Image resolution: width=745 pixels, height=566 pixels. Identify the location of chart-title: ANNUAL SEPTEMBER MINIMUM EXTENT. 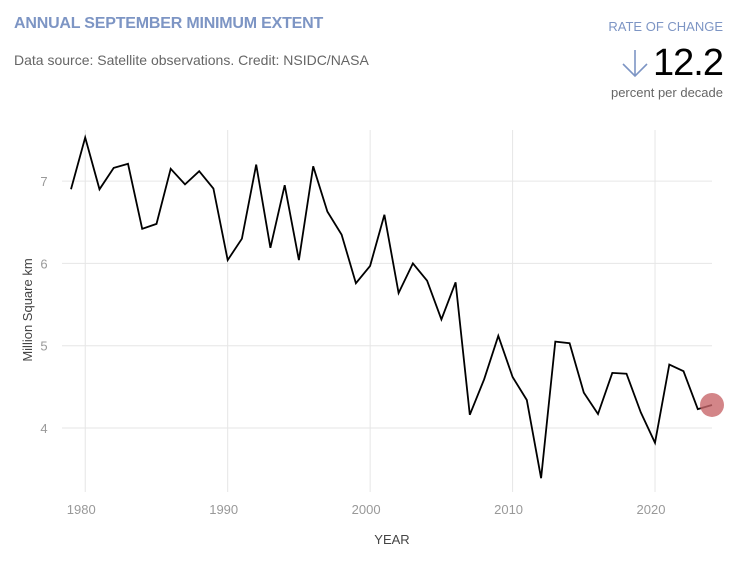
(169, 23).